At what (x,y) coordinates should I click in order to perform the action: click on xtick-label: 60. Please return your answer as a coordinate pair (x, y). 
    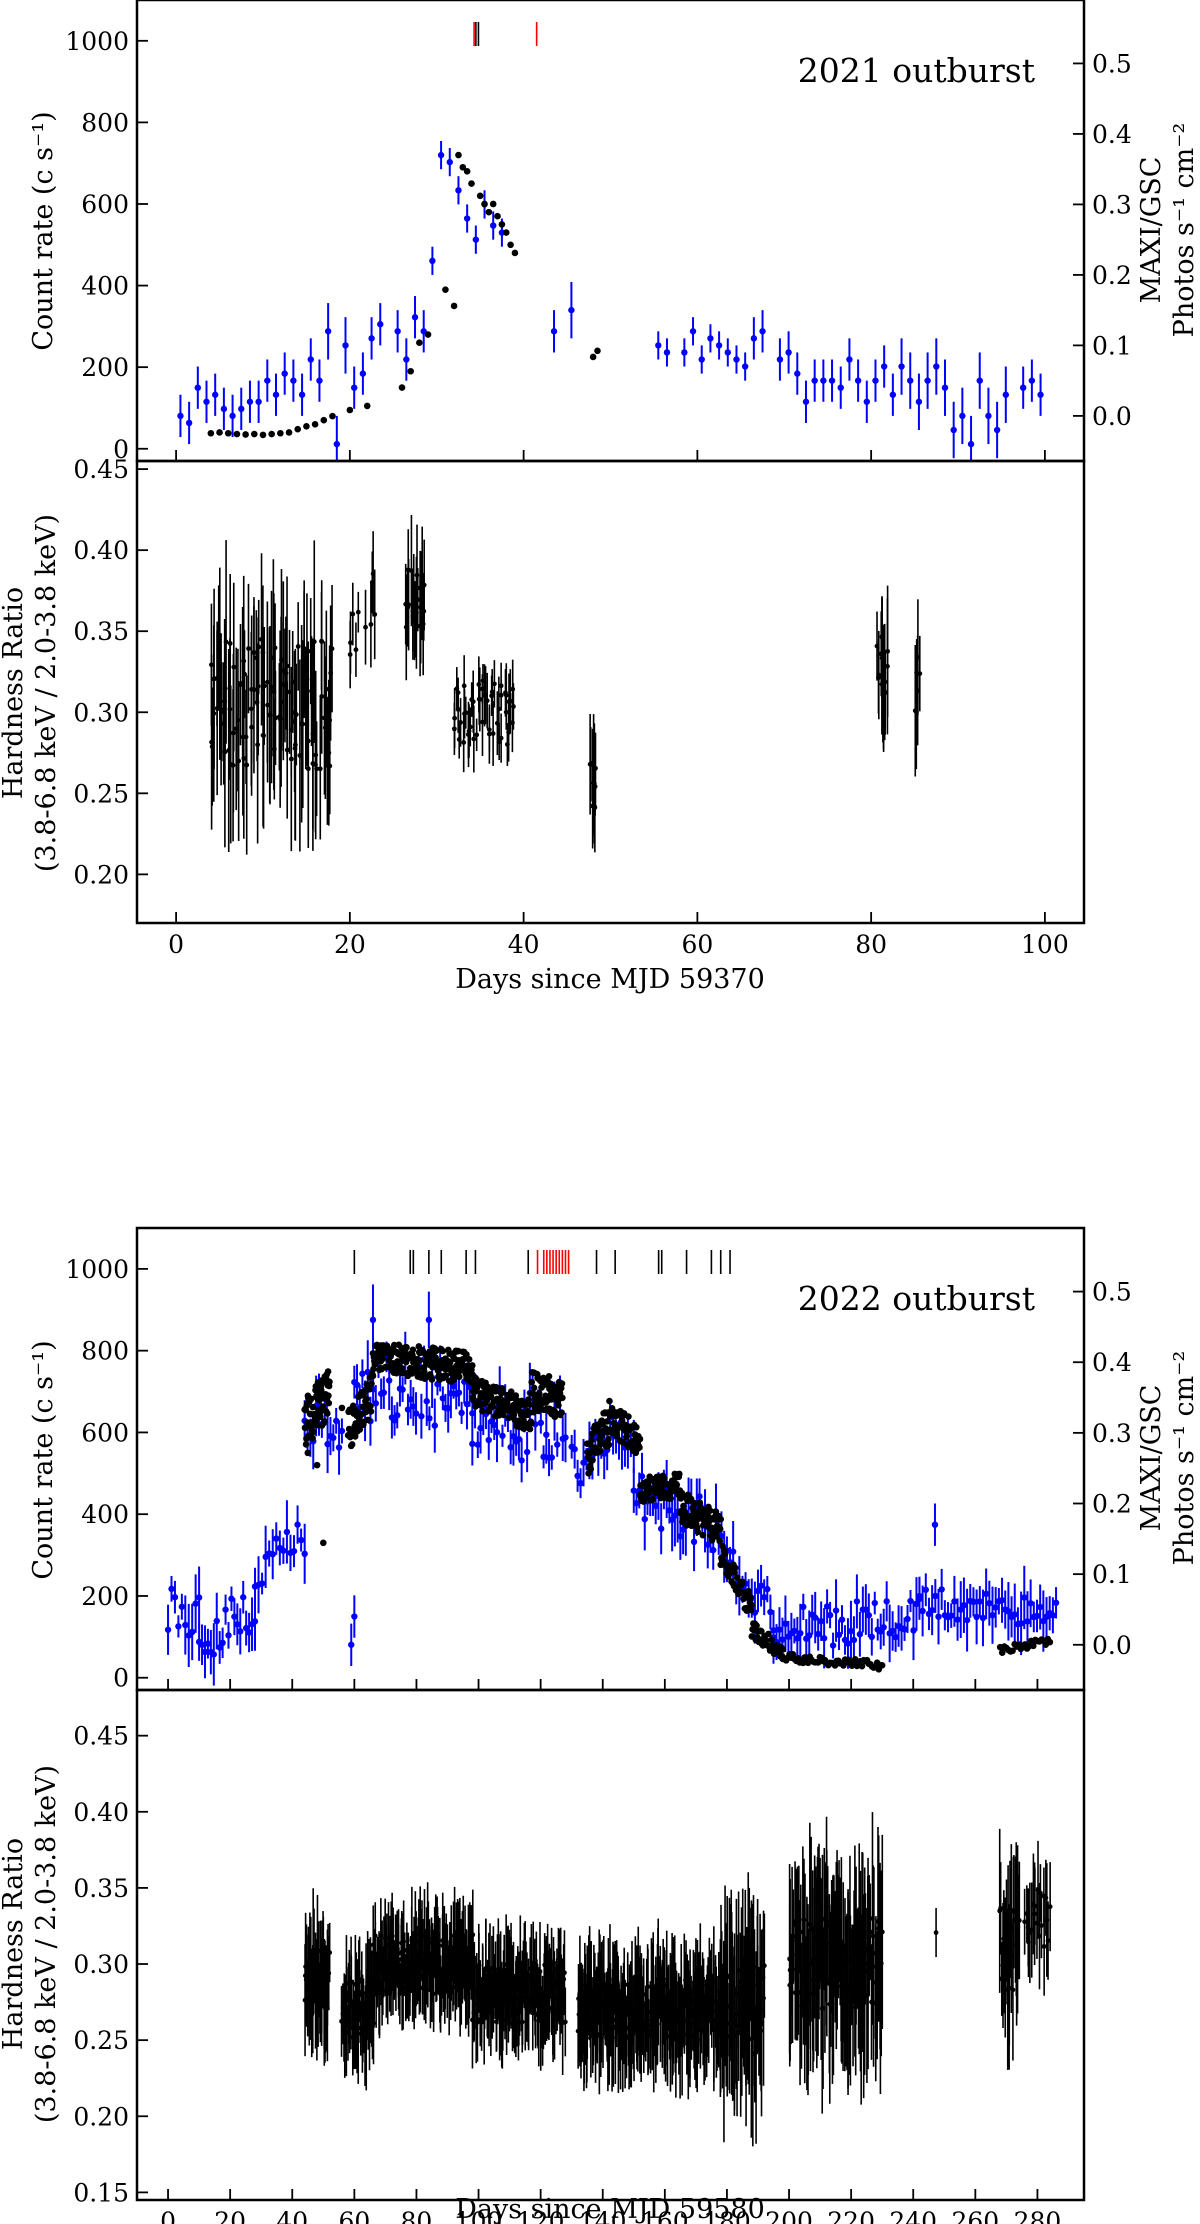
    Looking at the image, I should click on (697, 944).